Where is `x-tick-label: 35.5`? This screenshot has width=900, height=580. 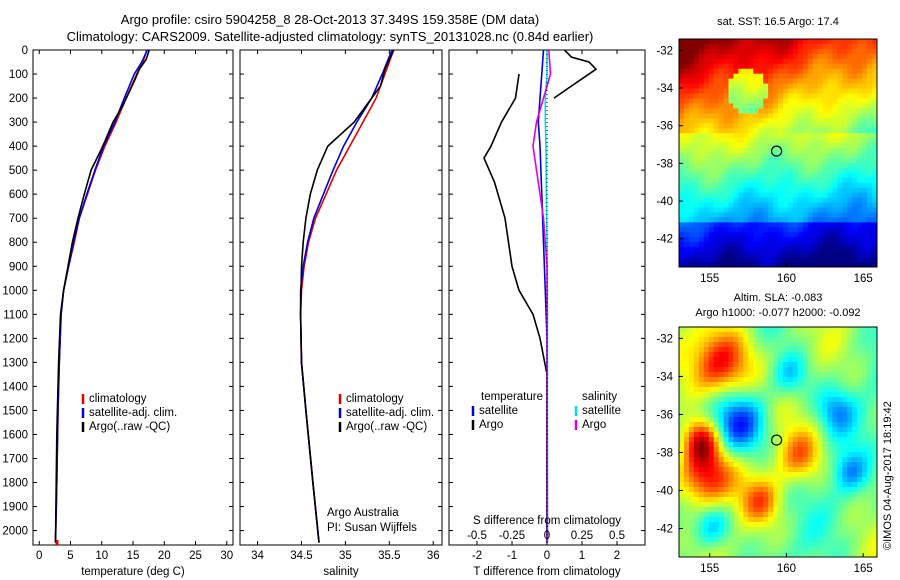 x-tick-label: 35.5 is located at coordinates (389, 556).